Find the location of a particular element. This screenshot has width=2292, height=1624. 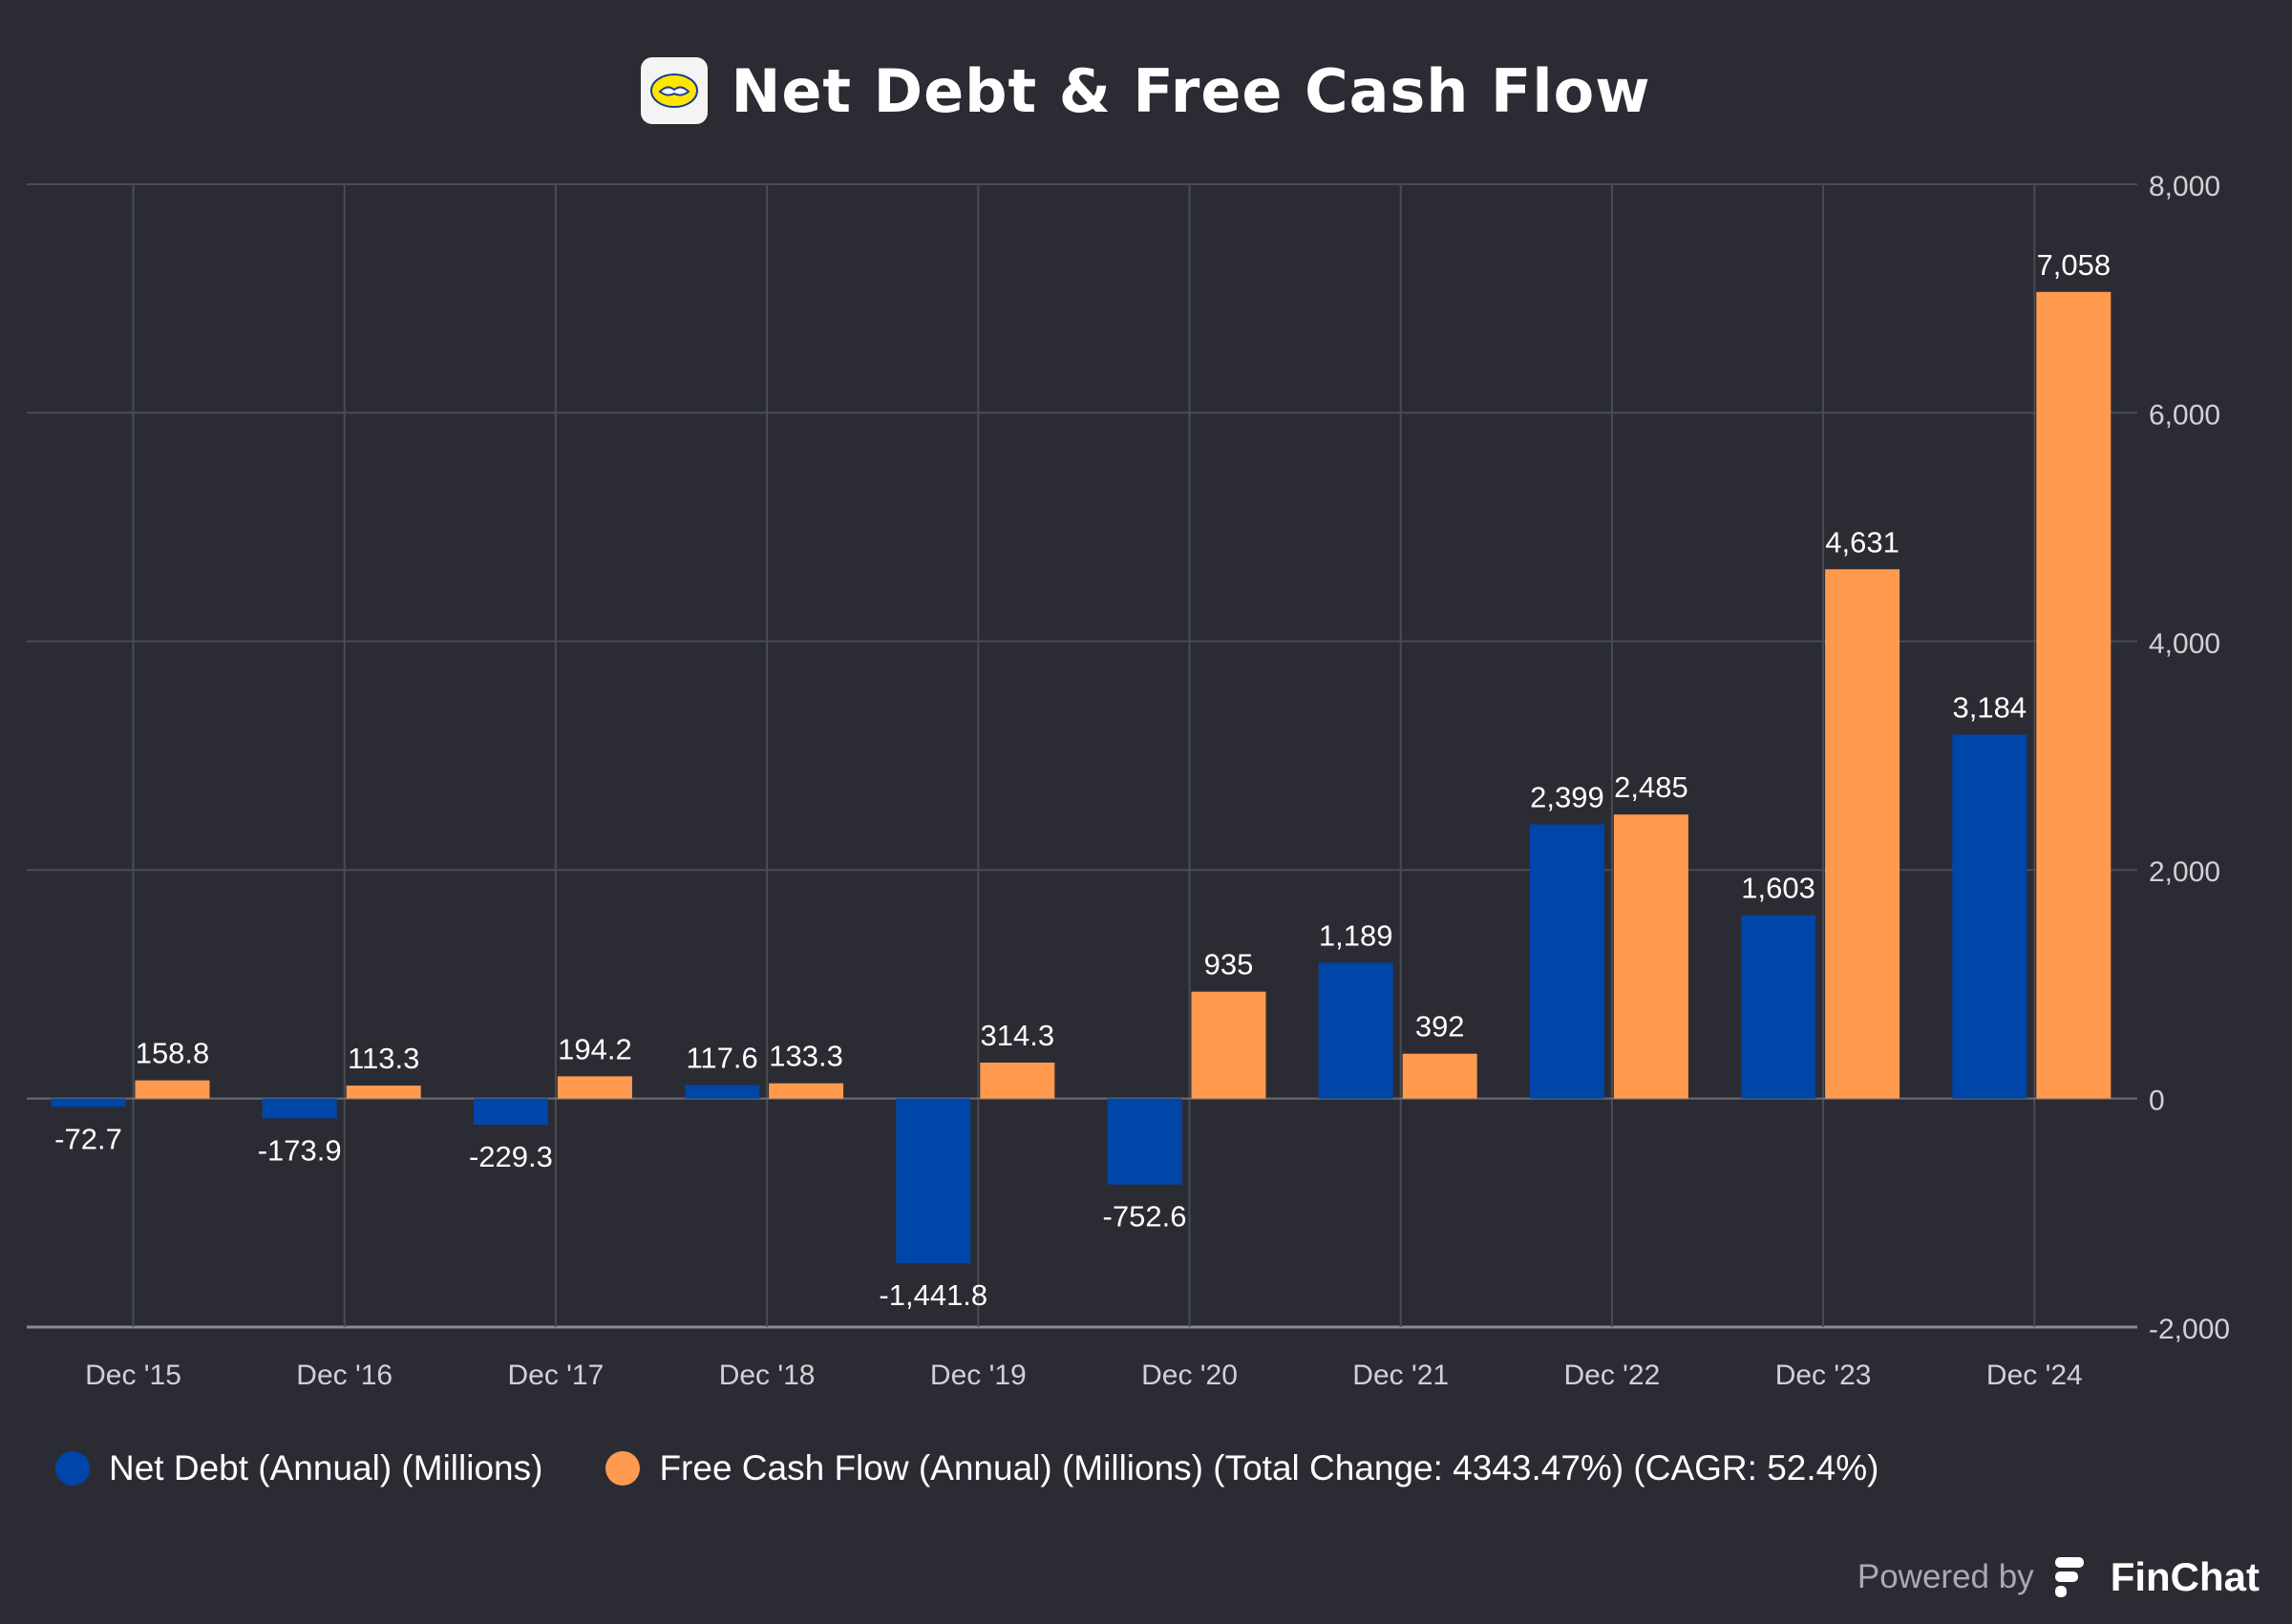

x-tick-label: Dec '18 is located at coordinates (767, 1375).